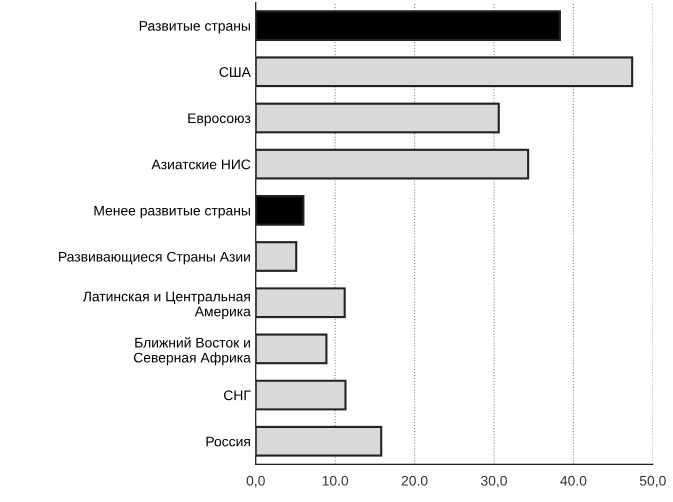 The image size is (673, 502). I want to click on x-tick-label: 0,0, so click(255, 482).